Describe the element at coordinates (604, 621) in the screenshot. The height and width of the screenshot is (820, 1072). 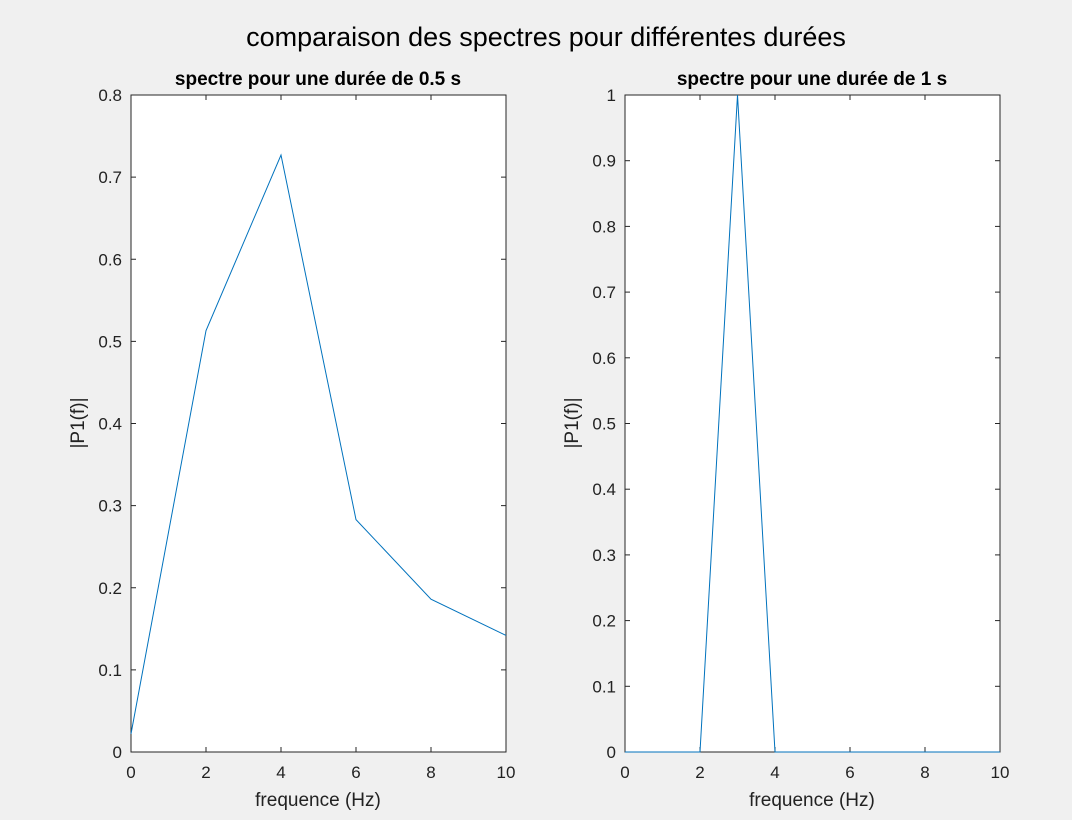
I see `right-y-tick-label: 0.2` at that location.